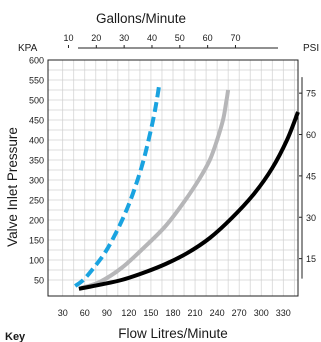 This screenshot has height=342, width=321. Describe the element at coordinates (128, 313) in the screenshot. I see `x-tick-label: 120` at that location.